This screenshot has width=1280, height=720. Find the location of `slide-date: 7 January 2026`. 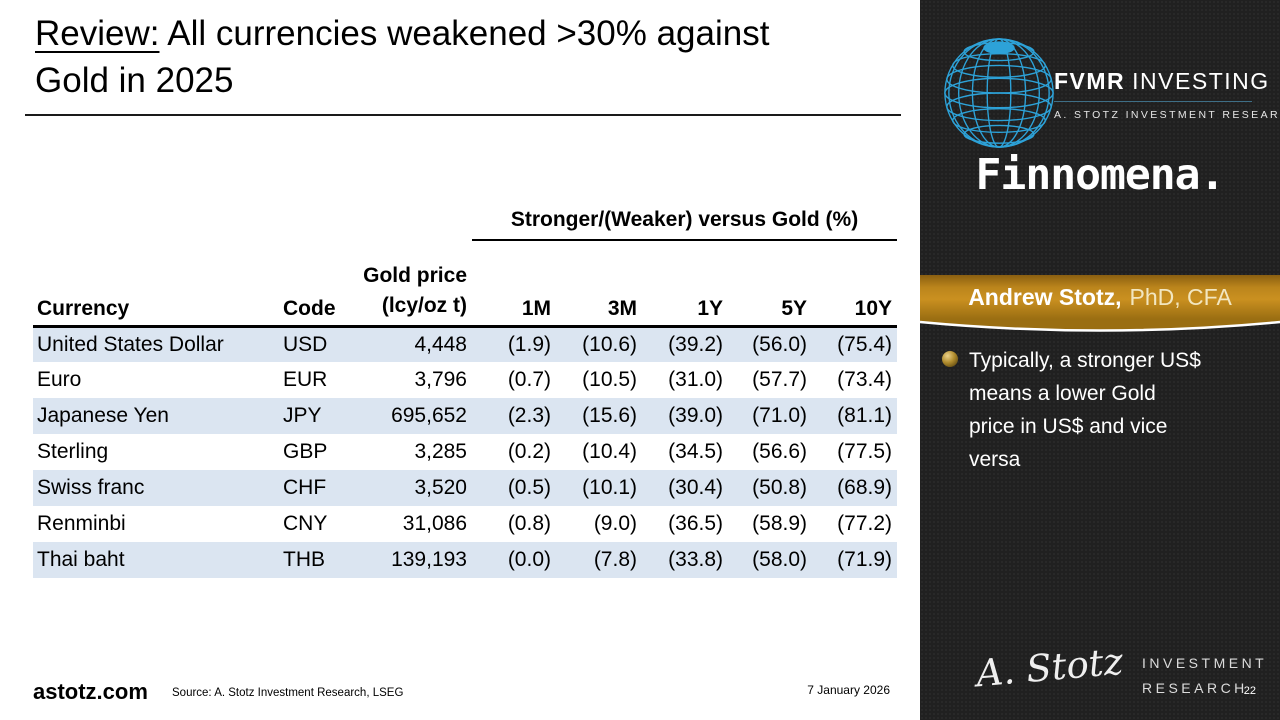

slide-date: 7 January 2026 is located at coordinates (848, 690).